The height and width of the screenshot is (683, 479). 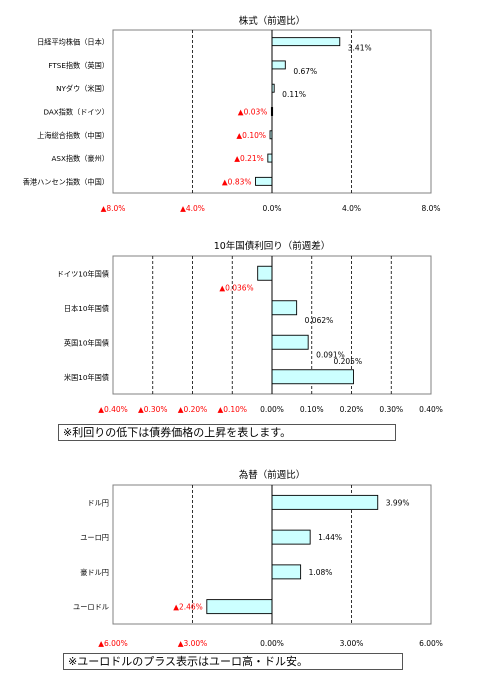 What do you see at coordinates (347, 361) in the screenshot?
I see `chart-2-data-label: 0.205%` at bounding box center [347, 361].